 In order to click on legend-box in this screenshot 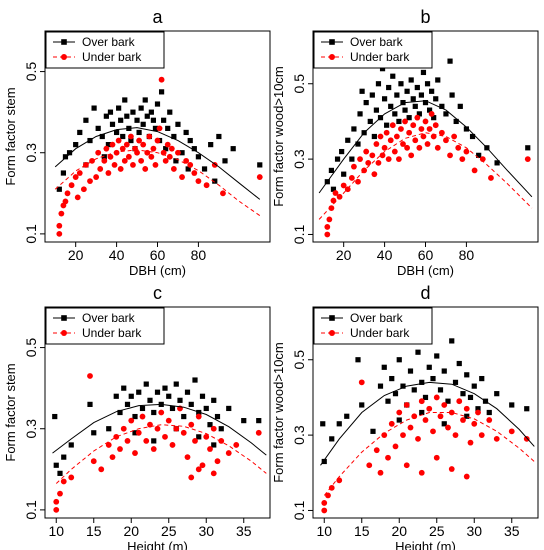, I will do `click(105, 50)`.